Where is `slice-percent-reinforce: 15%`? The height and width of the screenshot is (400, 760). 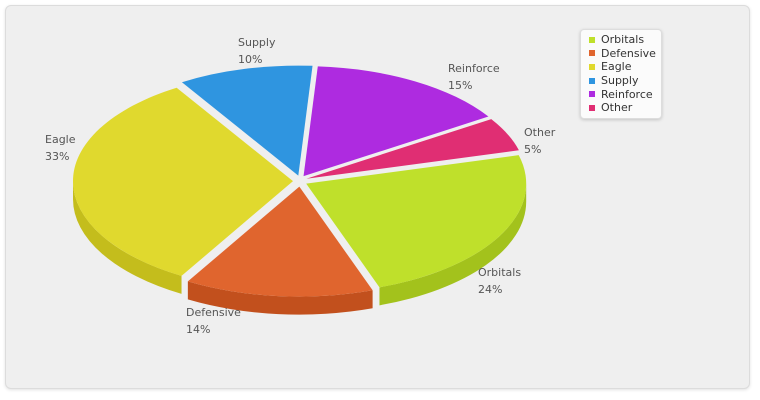 slice-percent-reinforce: 15% is located at coordinates (460, 85).